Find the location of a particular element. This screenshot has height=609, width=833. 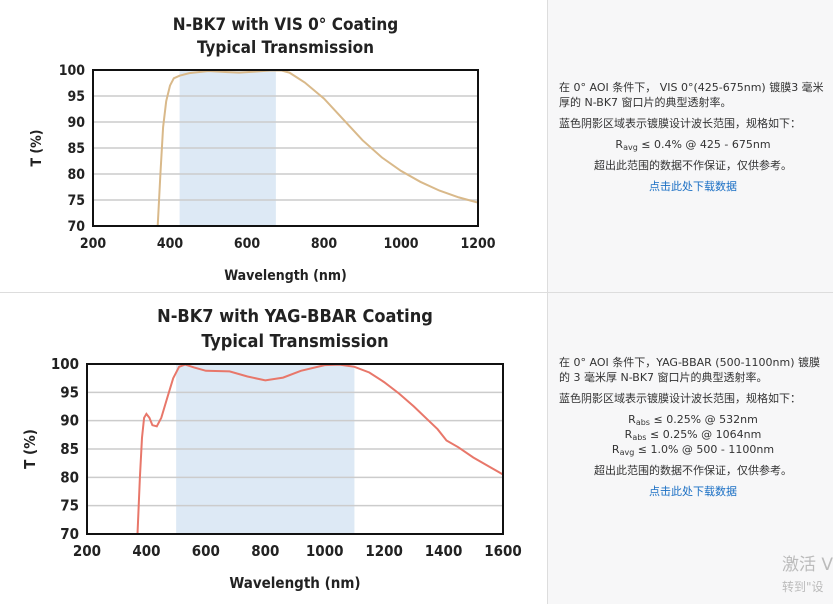

spec-line: Ravg ≤ 0.4% @ 425 - 675nm is located at coordinates (693, 145).